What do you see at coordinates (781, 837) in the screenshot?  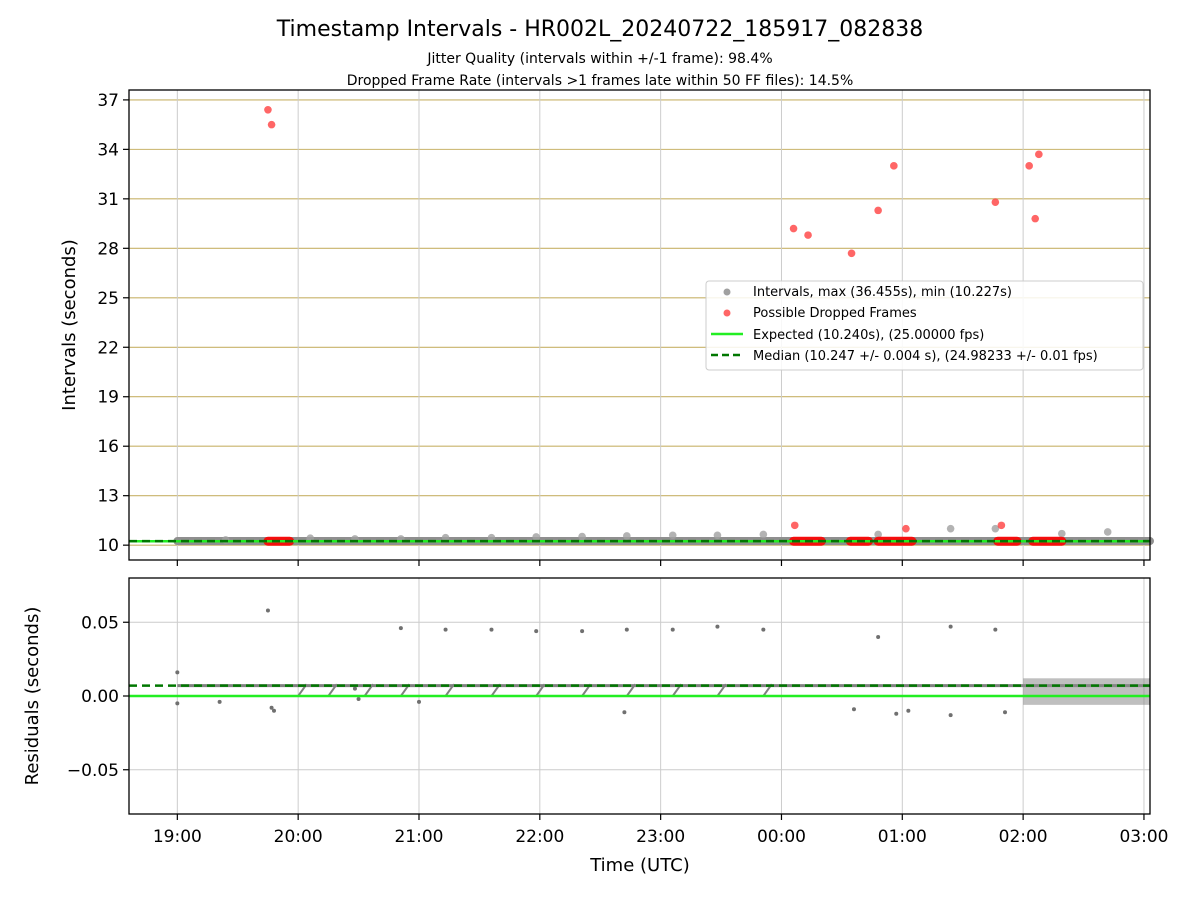 I see `xtick-label-5: 00:00` at bounding box center [781, 837].